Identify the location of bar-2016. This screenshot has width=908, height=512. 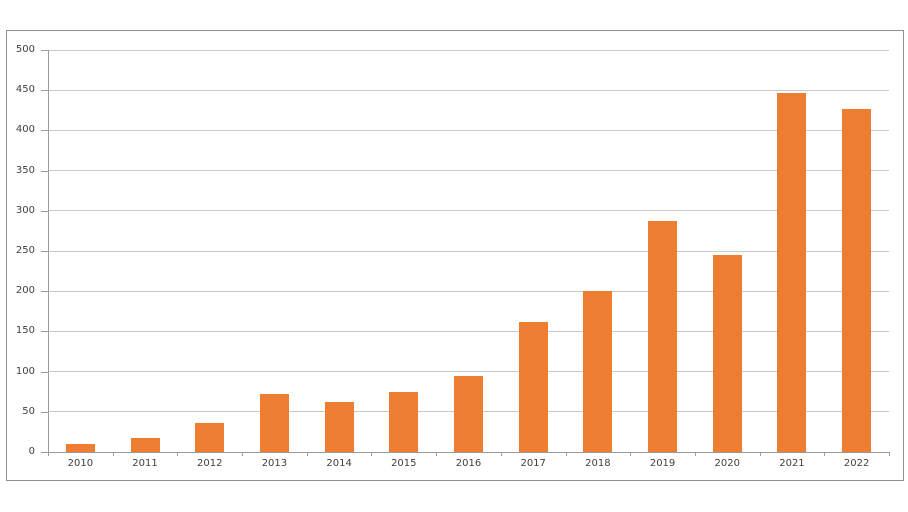
(468, 413).